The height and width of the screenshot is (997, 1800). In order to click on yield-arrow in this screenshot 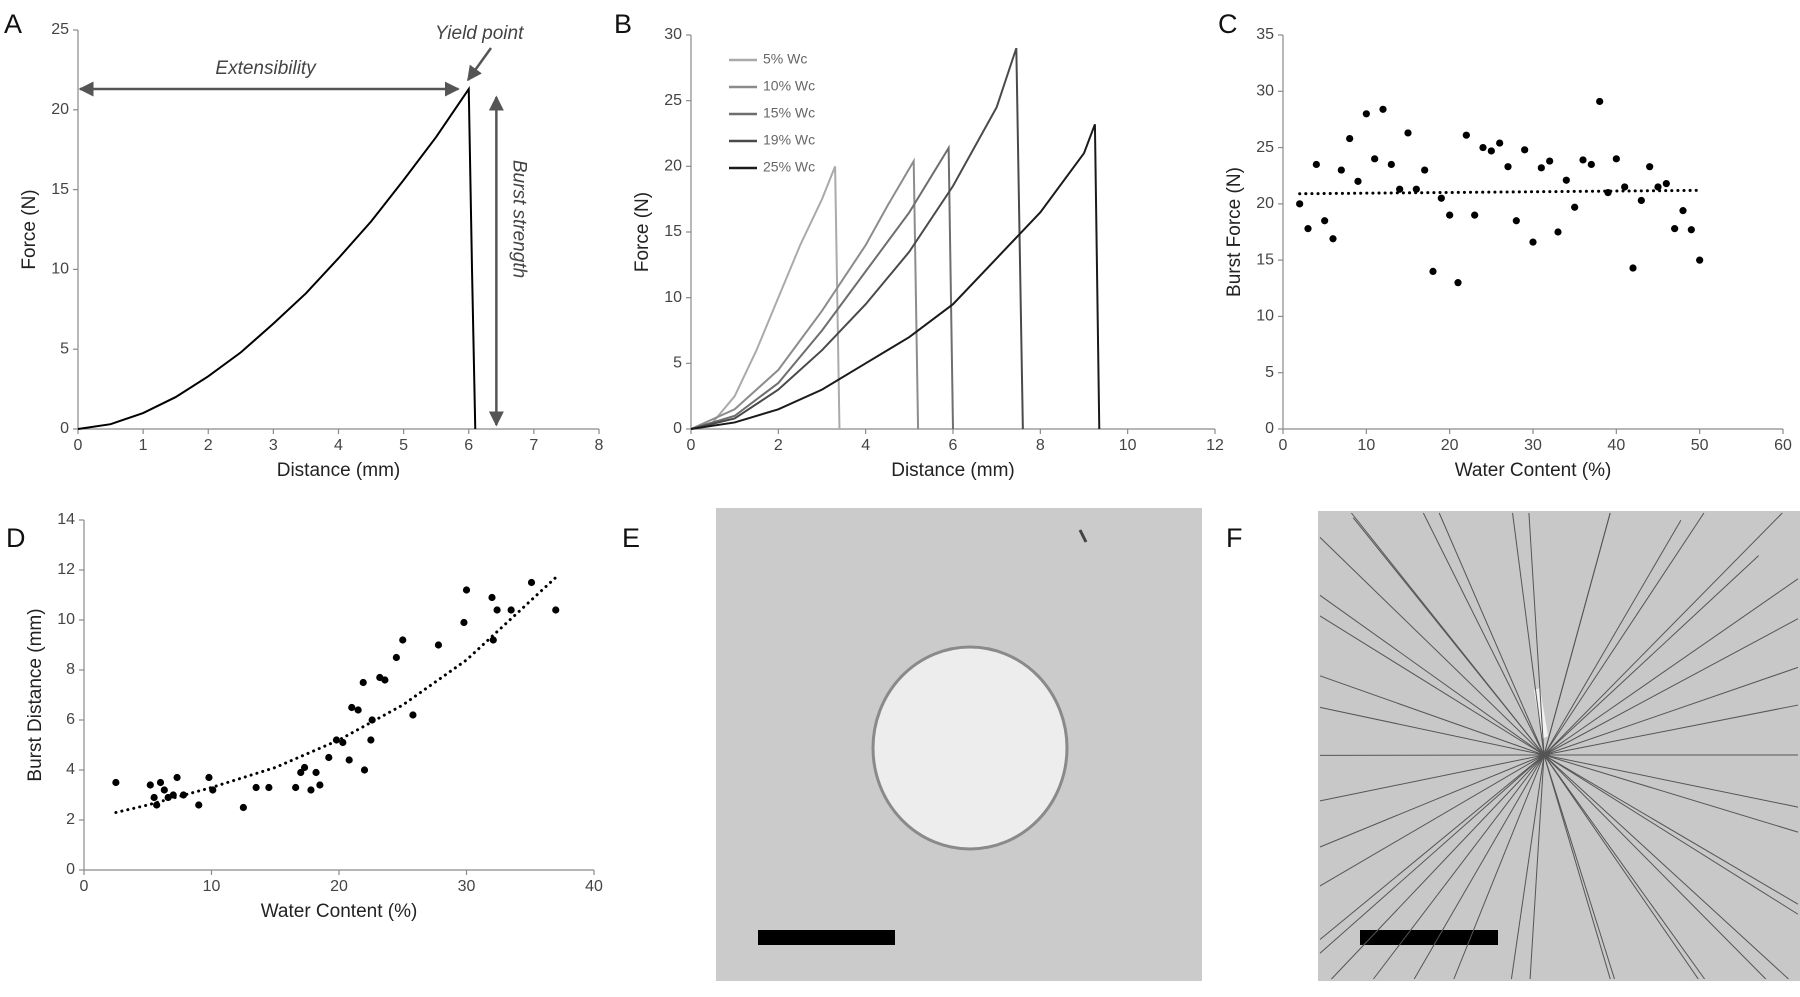, I will do `click(479, 64)`.